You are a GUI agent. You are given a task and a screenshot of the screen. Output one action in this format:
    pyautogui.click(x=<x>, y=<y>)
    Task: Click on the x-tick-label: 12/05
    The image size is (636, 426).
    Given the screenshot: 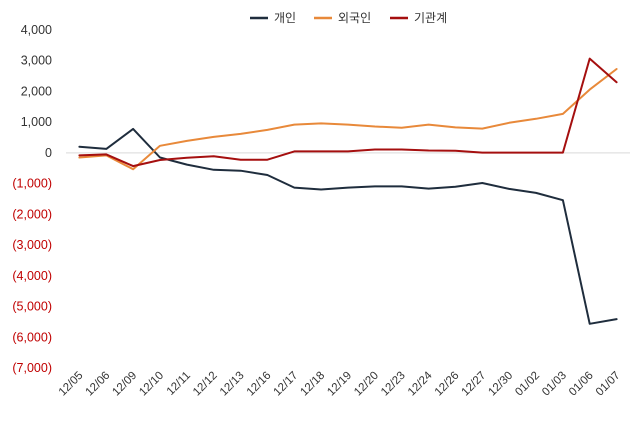 What is the action you would take?
    pyautogui.click(x=71, y=384)
    